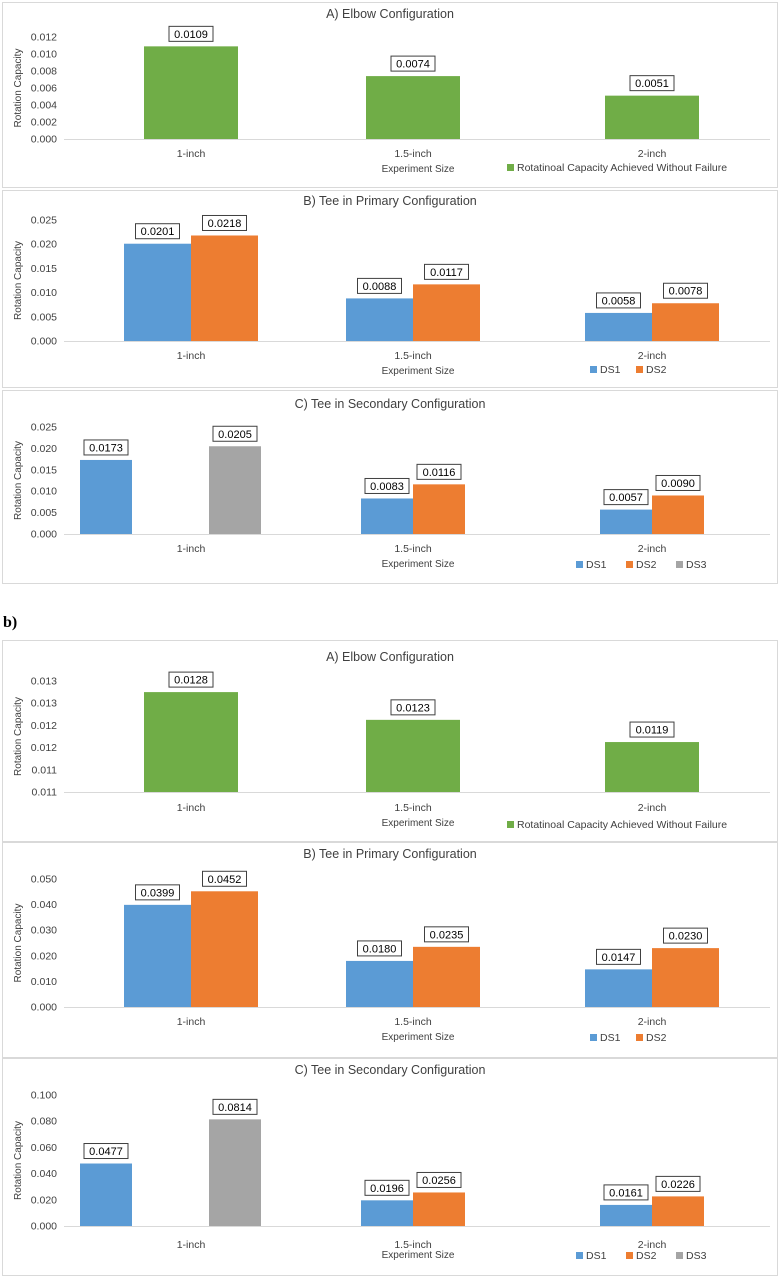  Describe the element at coordinates (44, 905) in the screenshot. I see `chart-b-2-ytick: 0.040` at that location.